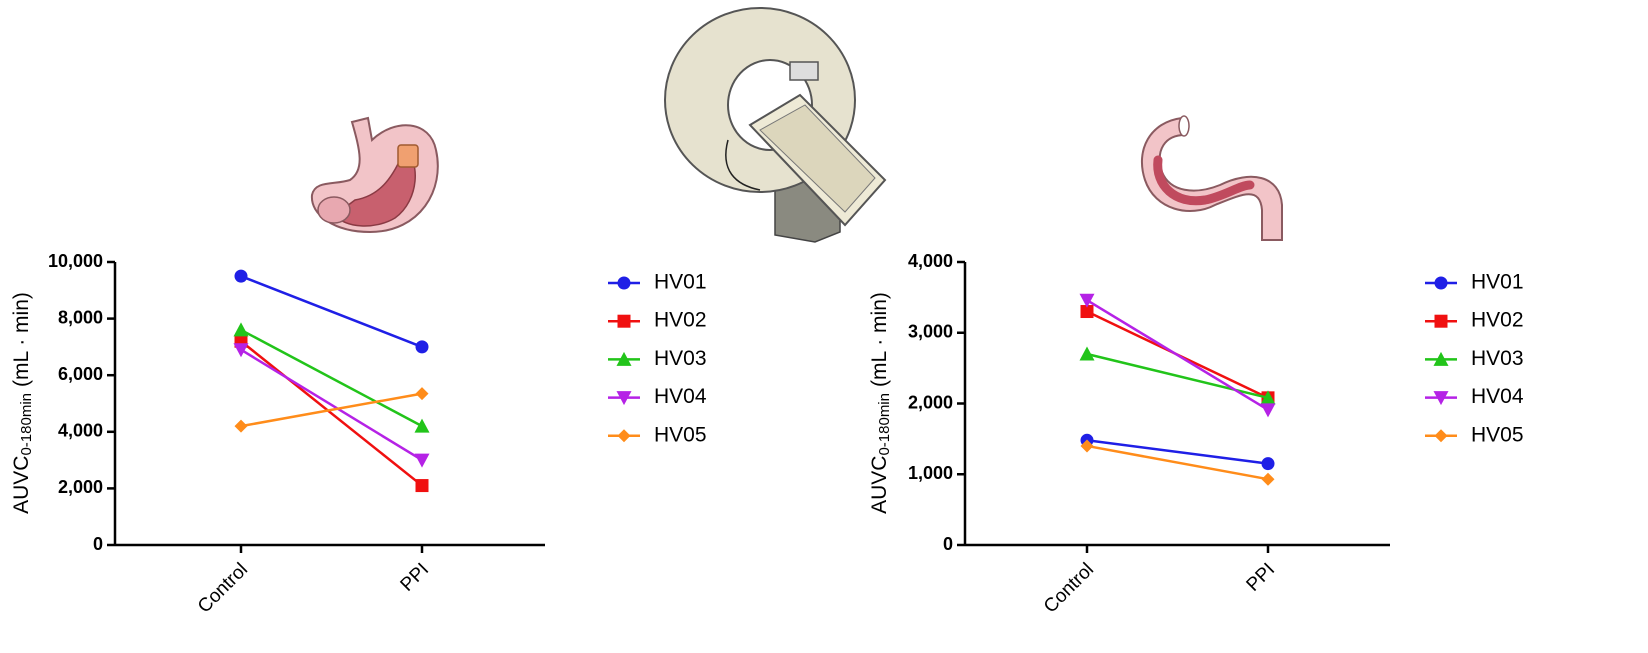 This screenshot has width=1648, height=653. What do you see at coordinates (80, 374) in the screenshot?
I see `y-tick-label: 6,000` at bounding box center [80, 374].